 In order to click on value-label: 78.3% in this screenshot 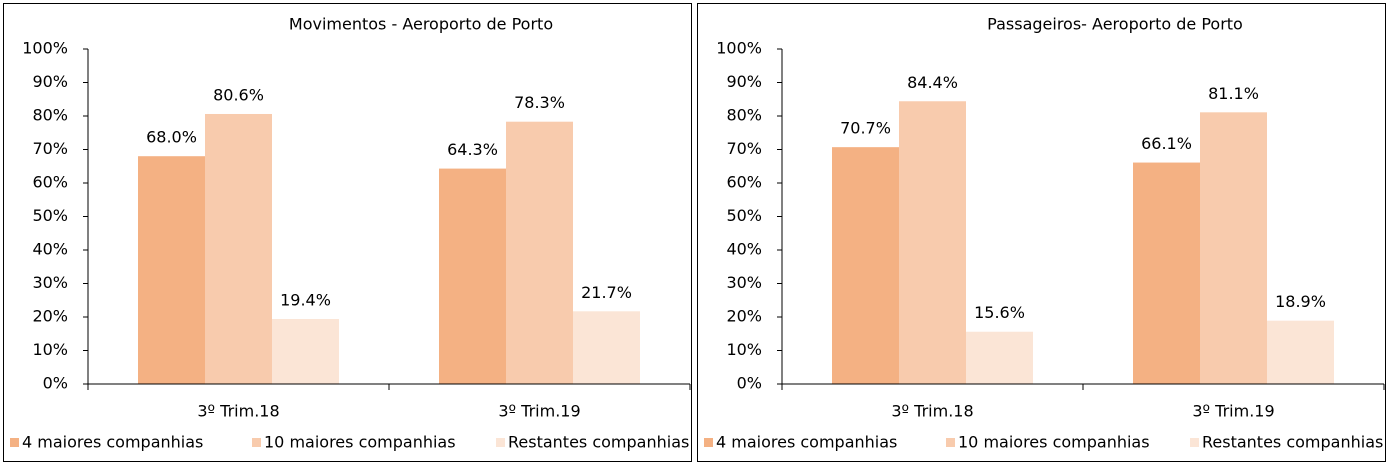, I will do `click(539, 102)`.